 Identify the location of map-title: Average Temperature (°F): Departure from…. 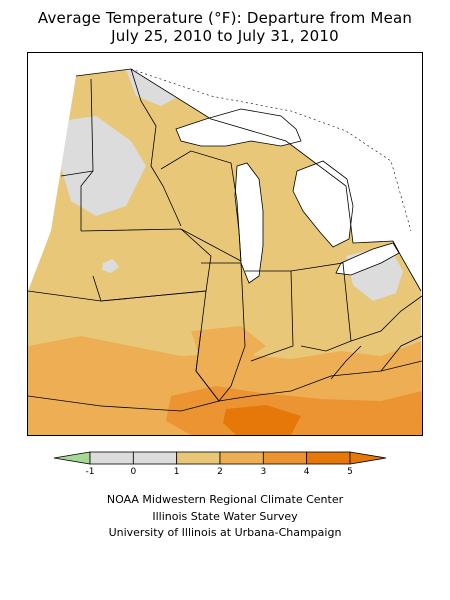
(225, 18).